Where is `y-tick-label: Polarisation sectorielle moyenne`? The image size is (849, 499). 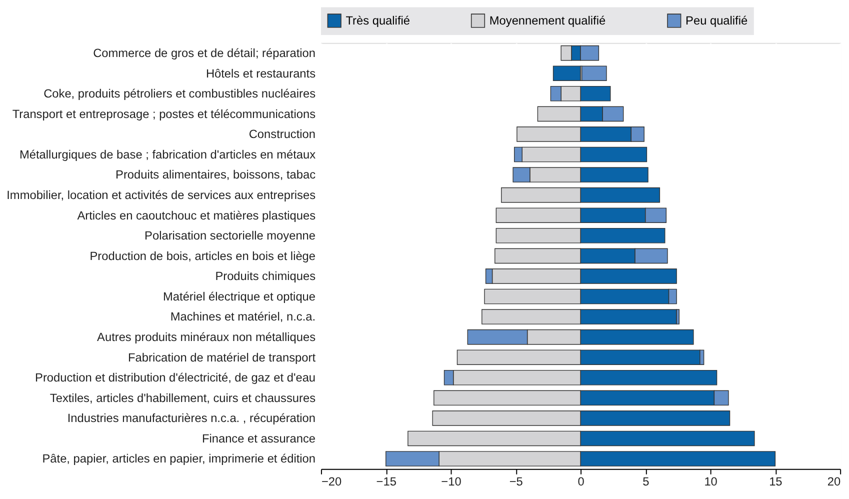 y-tick-label: Polarisation sectorielle moyenne is located at coordinates (230, 235).